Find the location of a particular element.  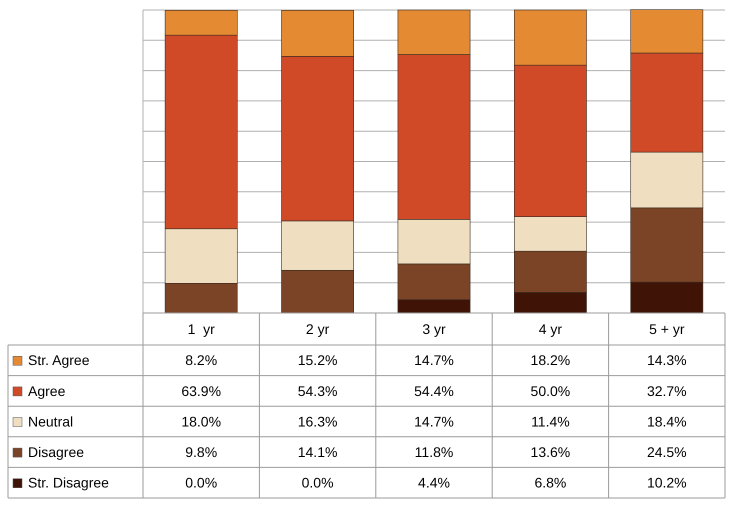

x-tick-label: 5 + yr is located at coordinates (667, 328).